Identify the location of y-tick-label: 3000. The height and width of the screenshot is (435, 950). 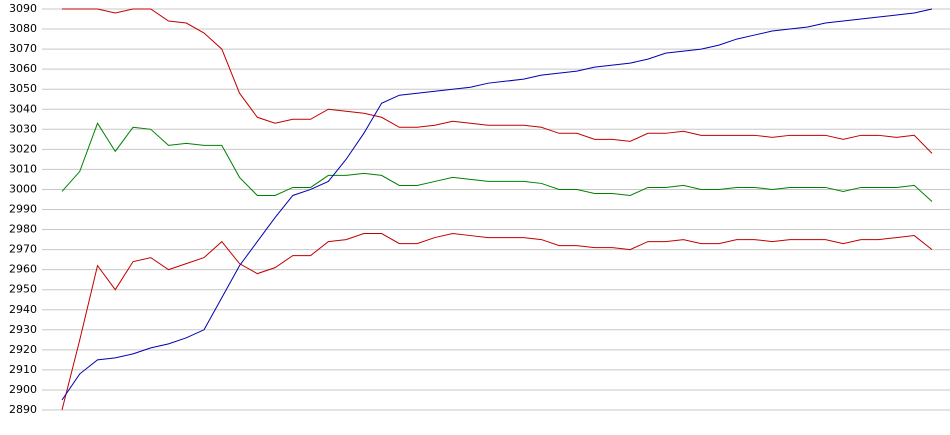
(23, 188).